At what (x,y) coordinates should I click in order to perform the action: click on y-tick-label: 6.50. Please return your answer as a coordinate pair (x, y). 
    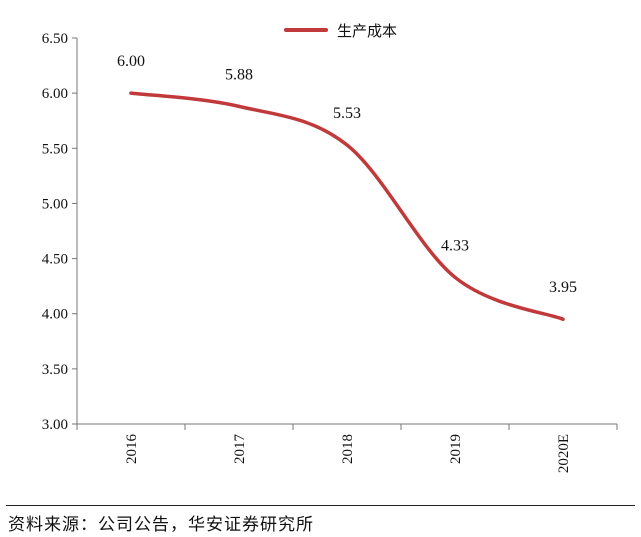
    Looking at the image, I should click on (55, 39).